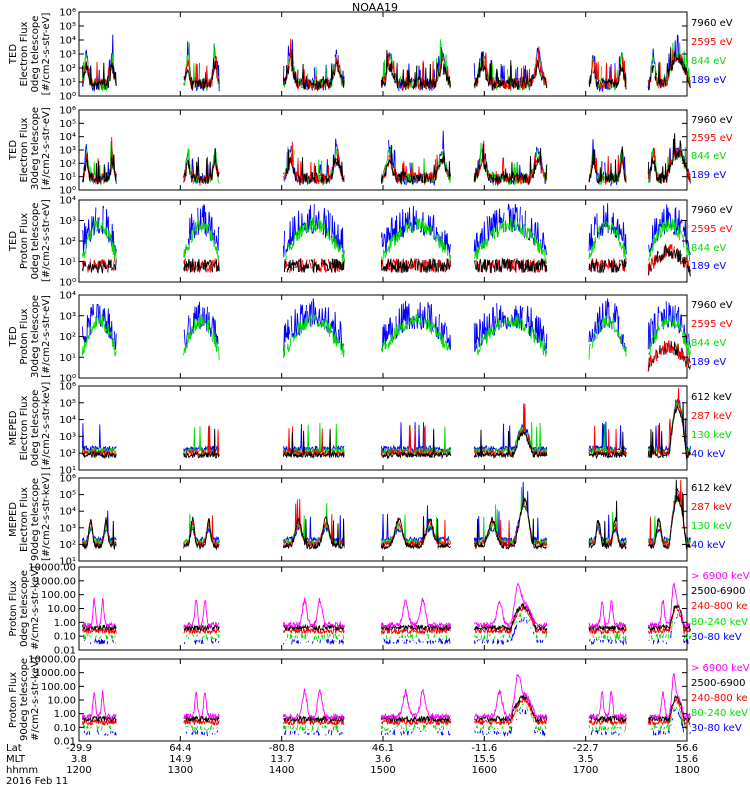  I want to click on legend-entry: > 6900 keV, so click(720, 576).